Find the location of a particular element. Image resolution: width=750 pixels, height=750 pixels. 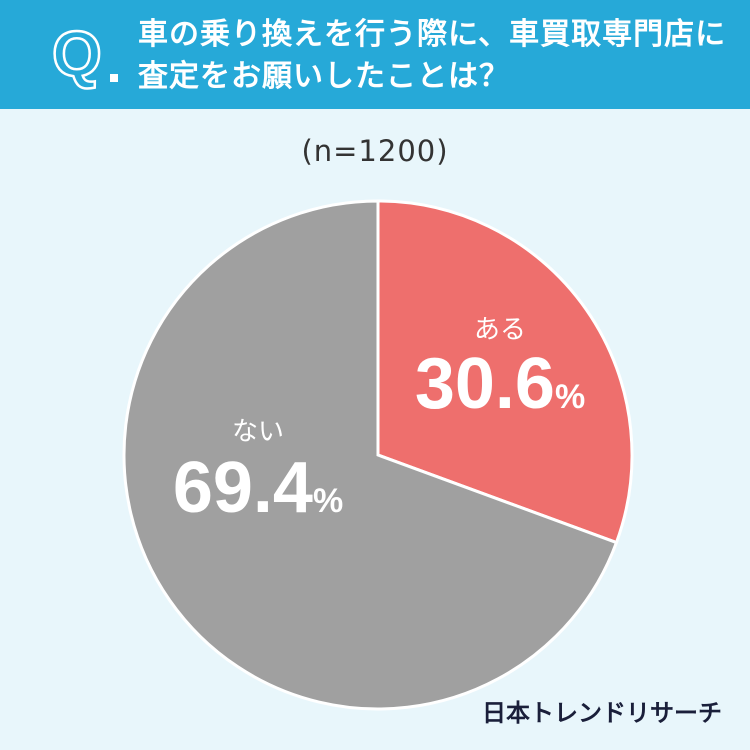

sample-size: (n=1200) is located at coordinates (375, 151).